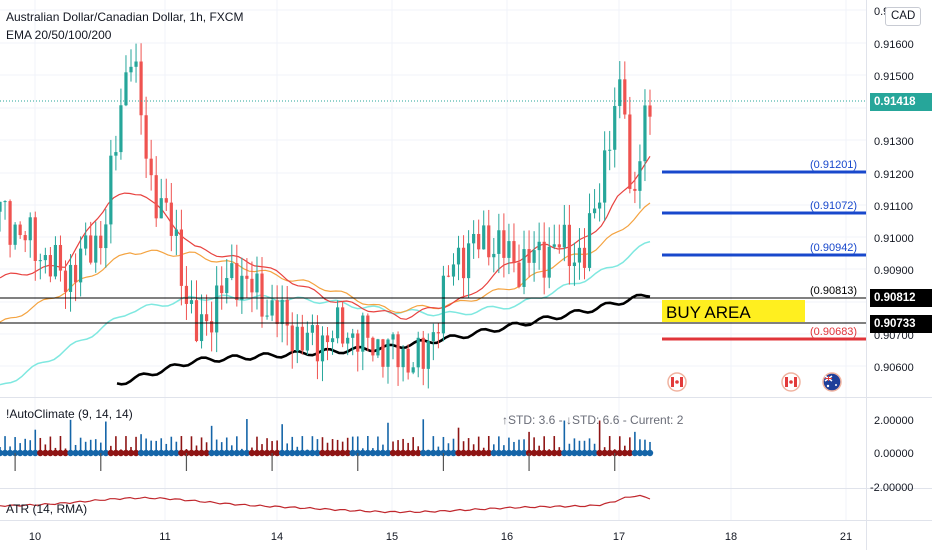 The width and height of the screenshot is (932, 550). What do you see at coordinates (901, 102) in the screenshot?
I see `current-price-tag: 0.91418` at bounding box center [901, 102].